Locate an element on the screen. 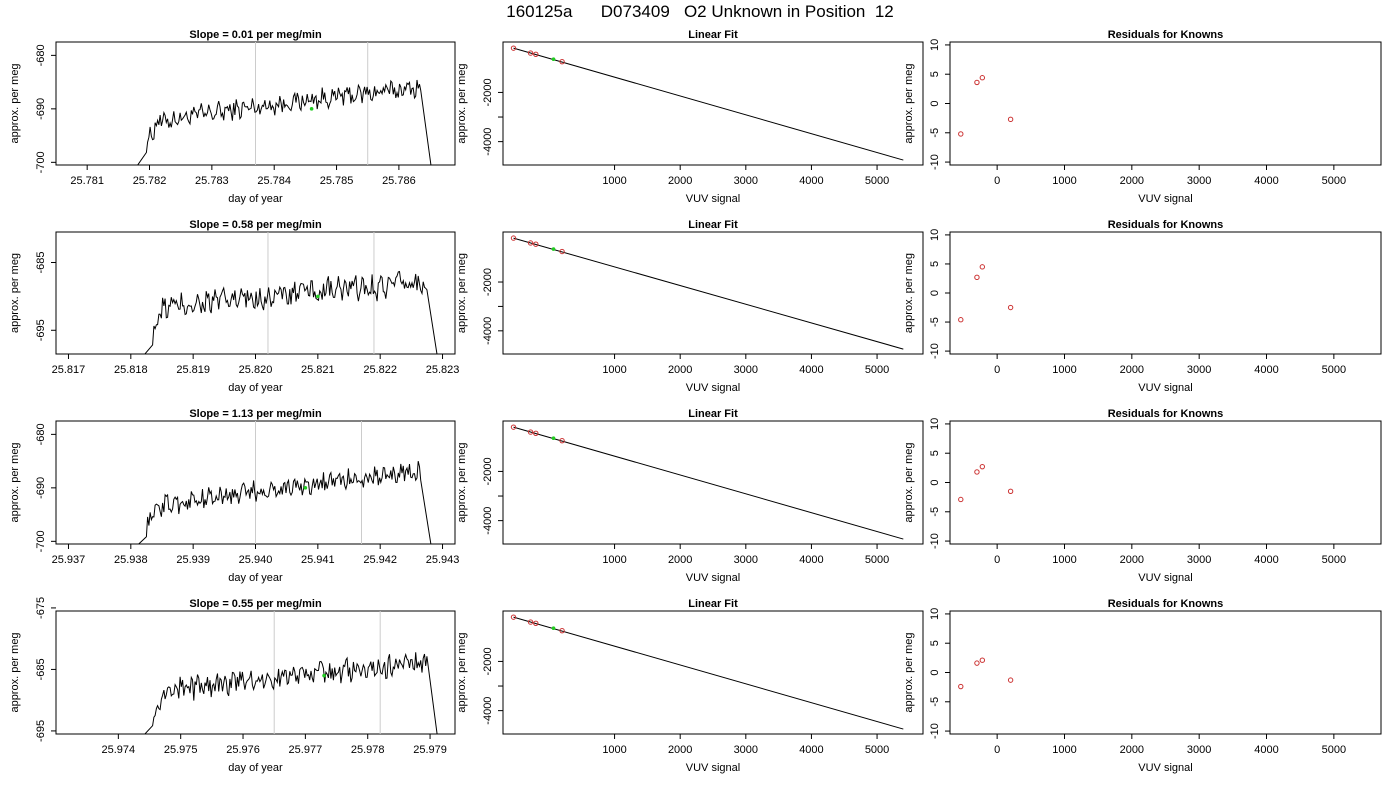 This screenshot has width=1400, height=800. x-axis-label: day of year is located at coordinates (255, 578).